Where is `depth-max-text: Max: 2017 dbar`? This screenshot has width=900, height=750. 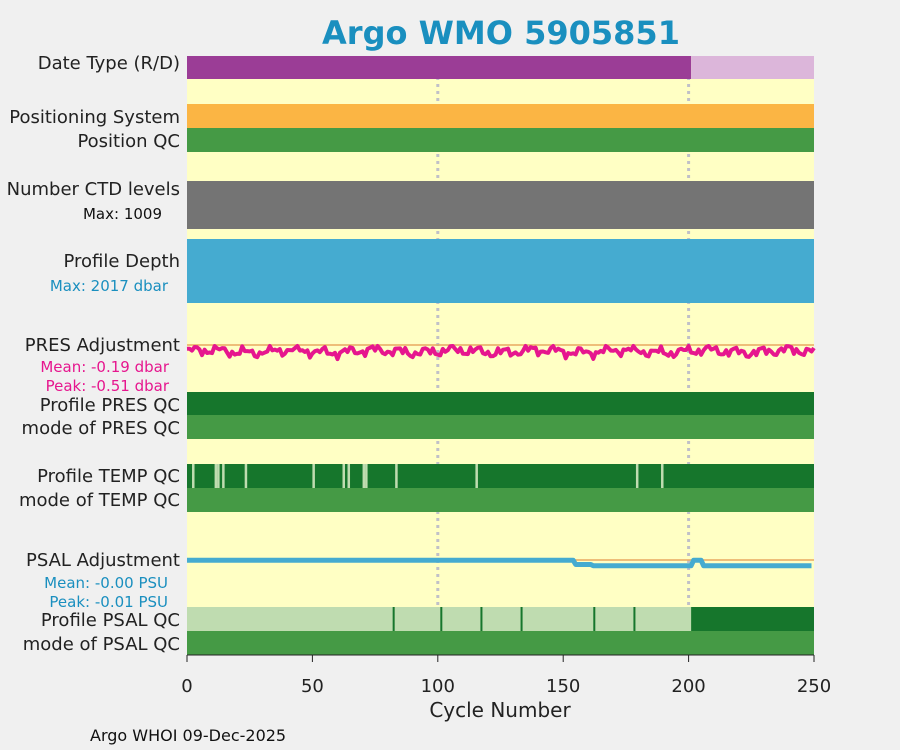
depth-max-text: Max: 2017 dbar is located at coordinates (109, 286).